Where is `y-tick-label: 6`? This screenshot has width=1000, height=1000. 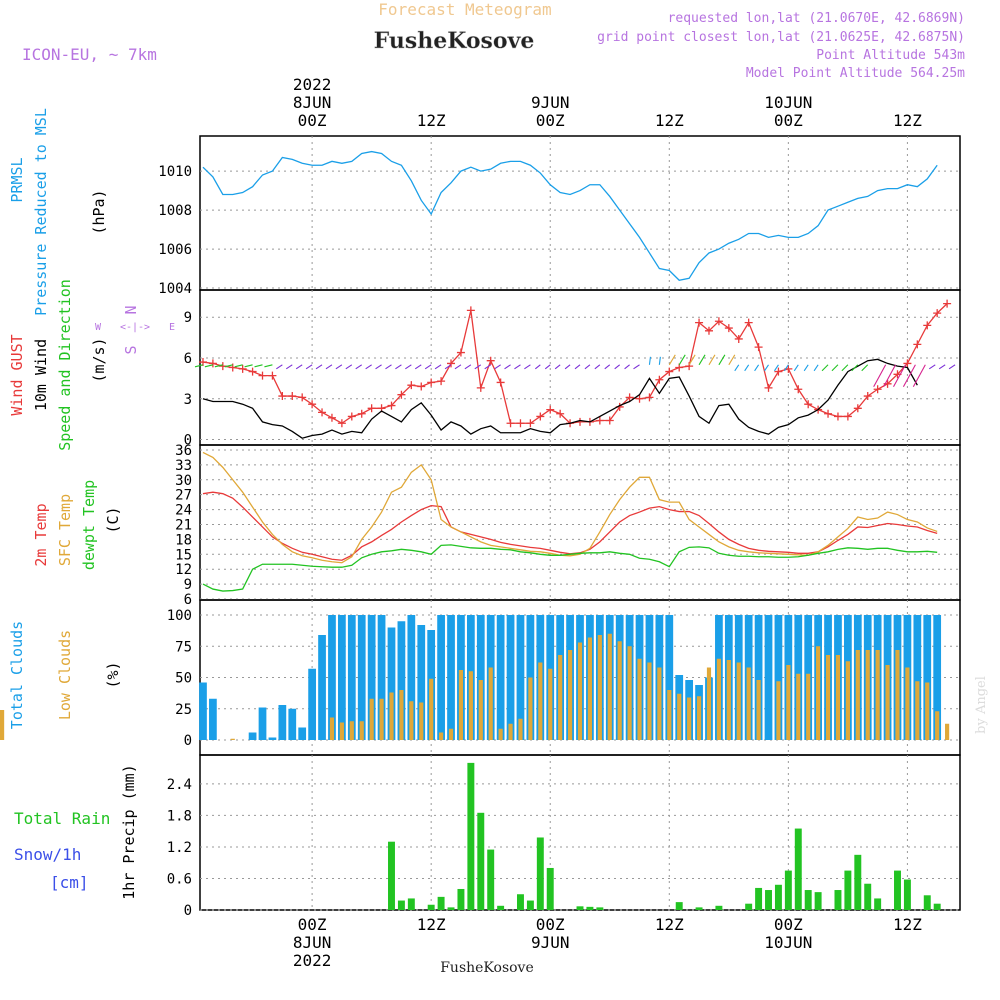 y-tick-label: 6 is located at coordinates (188, 359).